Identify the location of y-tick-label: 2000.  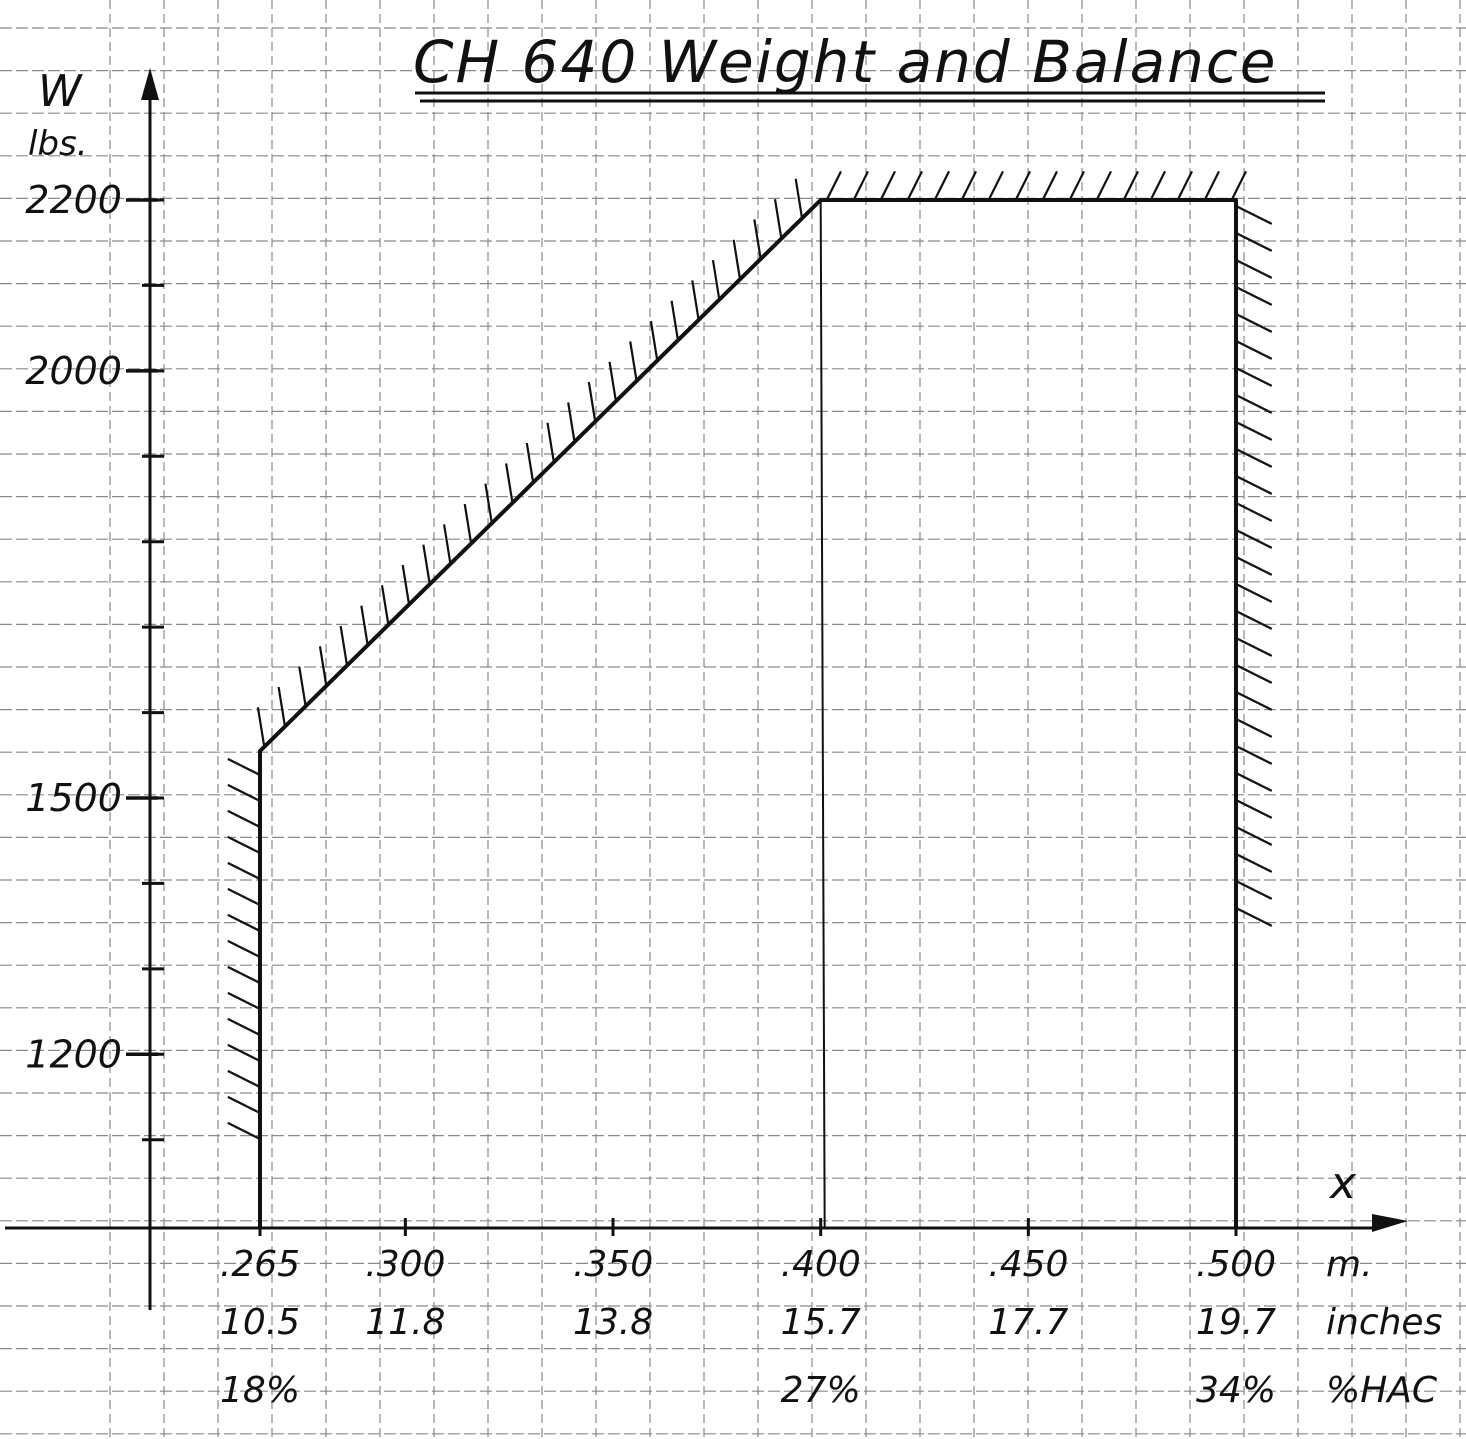
(73, 371).